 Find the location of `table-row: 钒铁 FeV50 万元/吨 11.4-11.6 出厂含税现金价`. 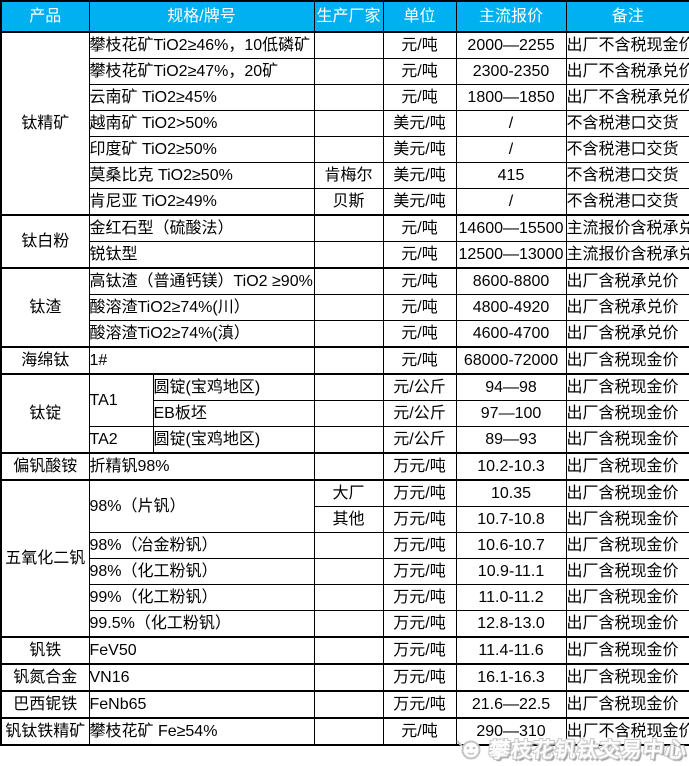

table-row: 钒铁 FeV50 万元/吨 11.4-11.6 出厂含税现金价 is located at coordinates (344, 650).